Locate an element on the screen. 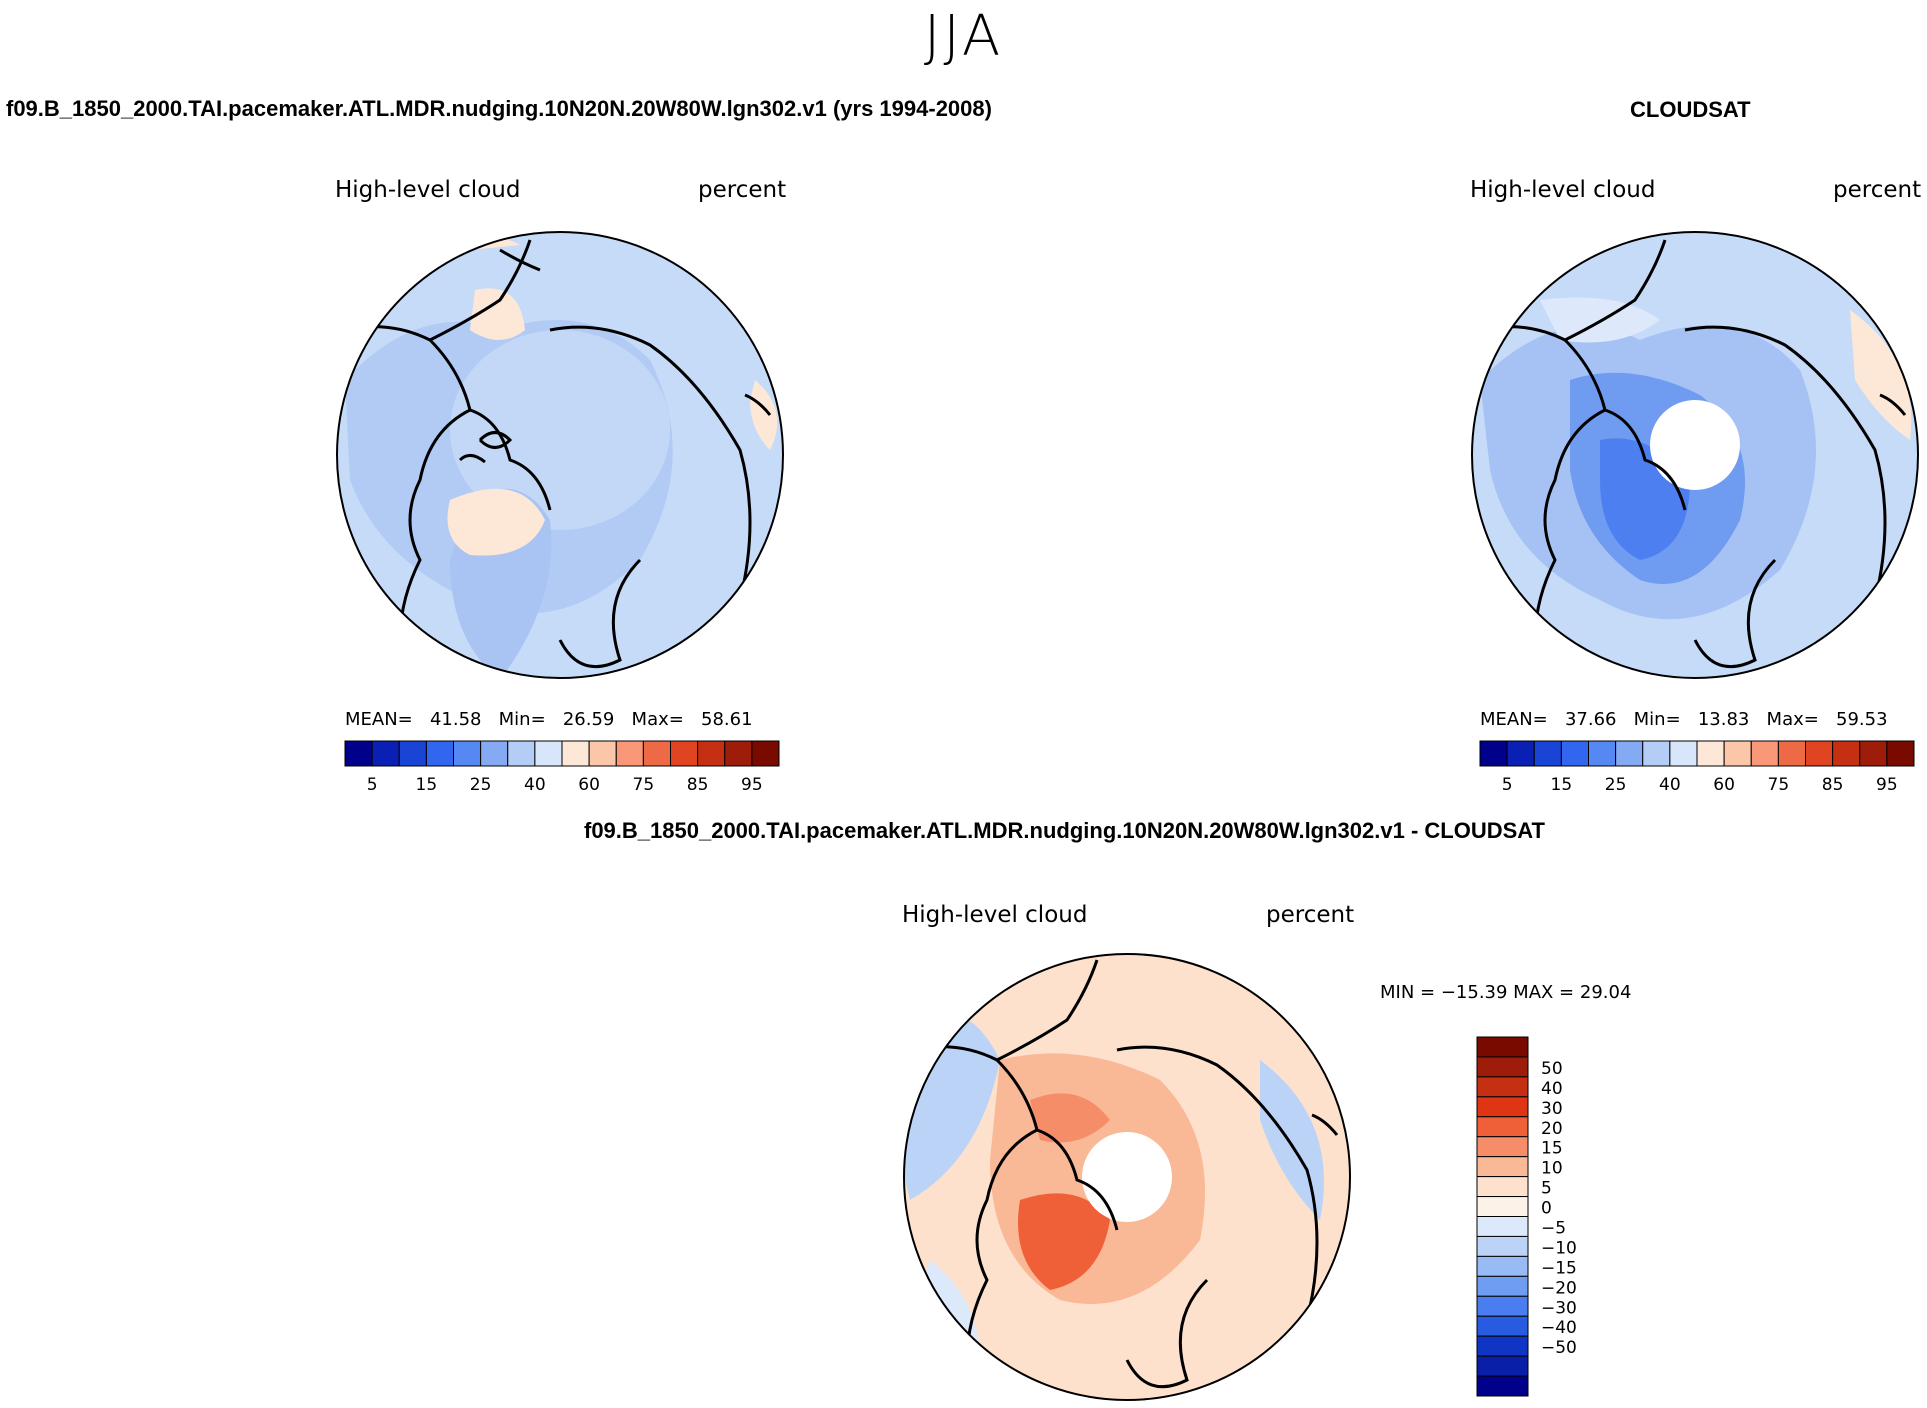 The width and height of the screenshot is (1927, 1408). diff-colorbar-tick-label: 40 is located at coordinates (1552, 1089).